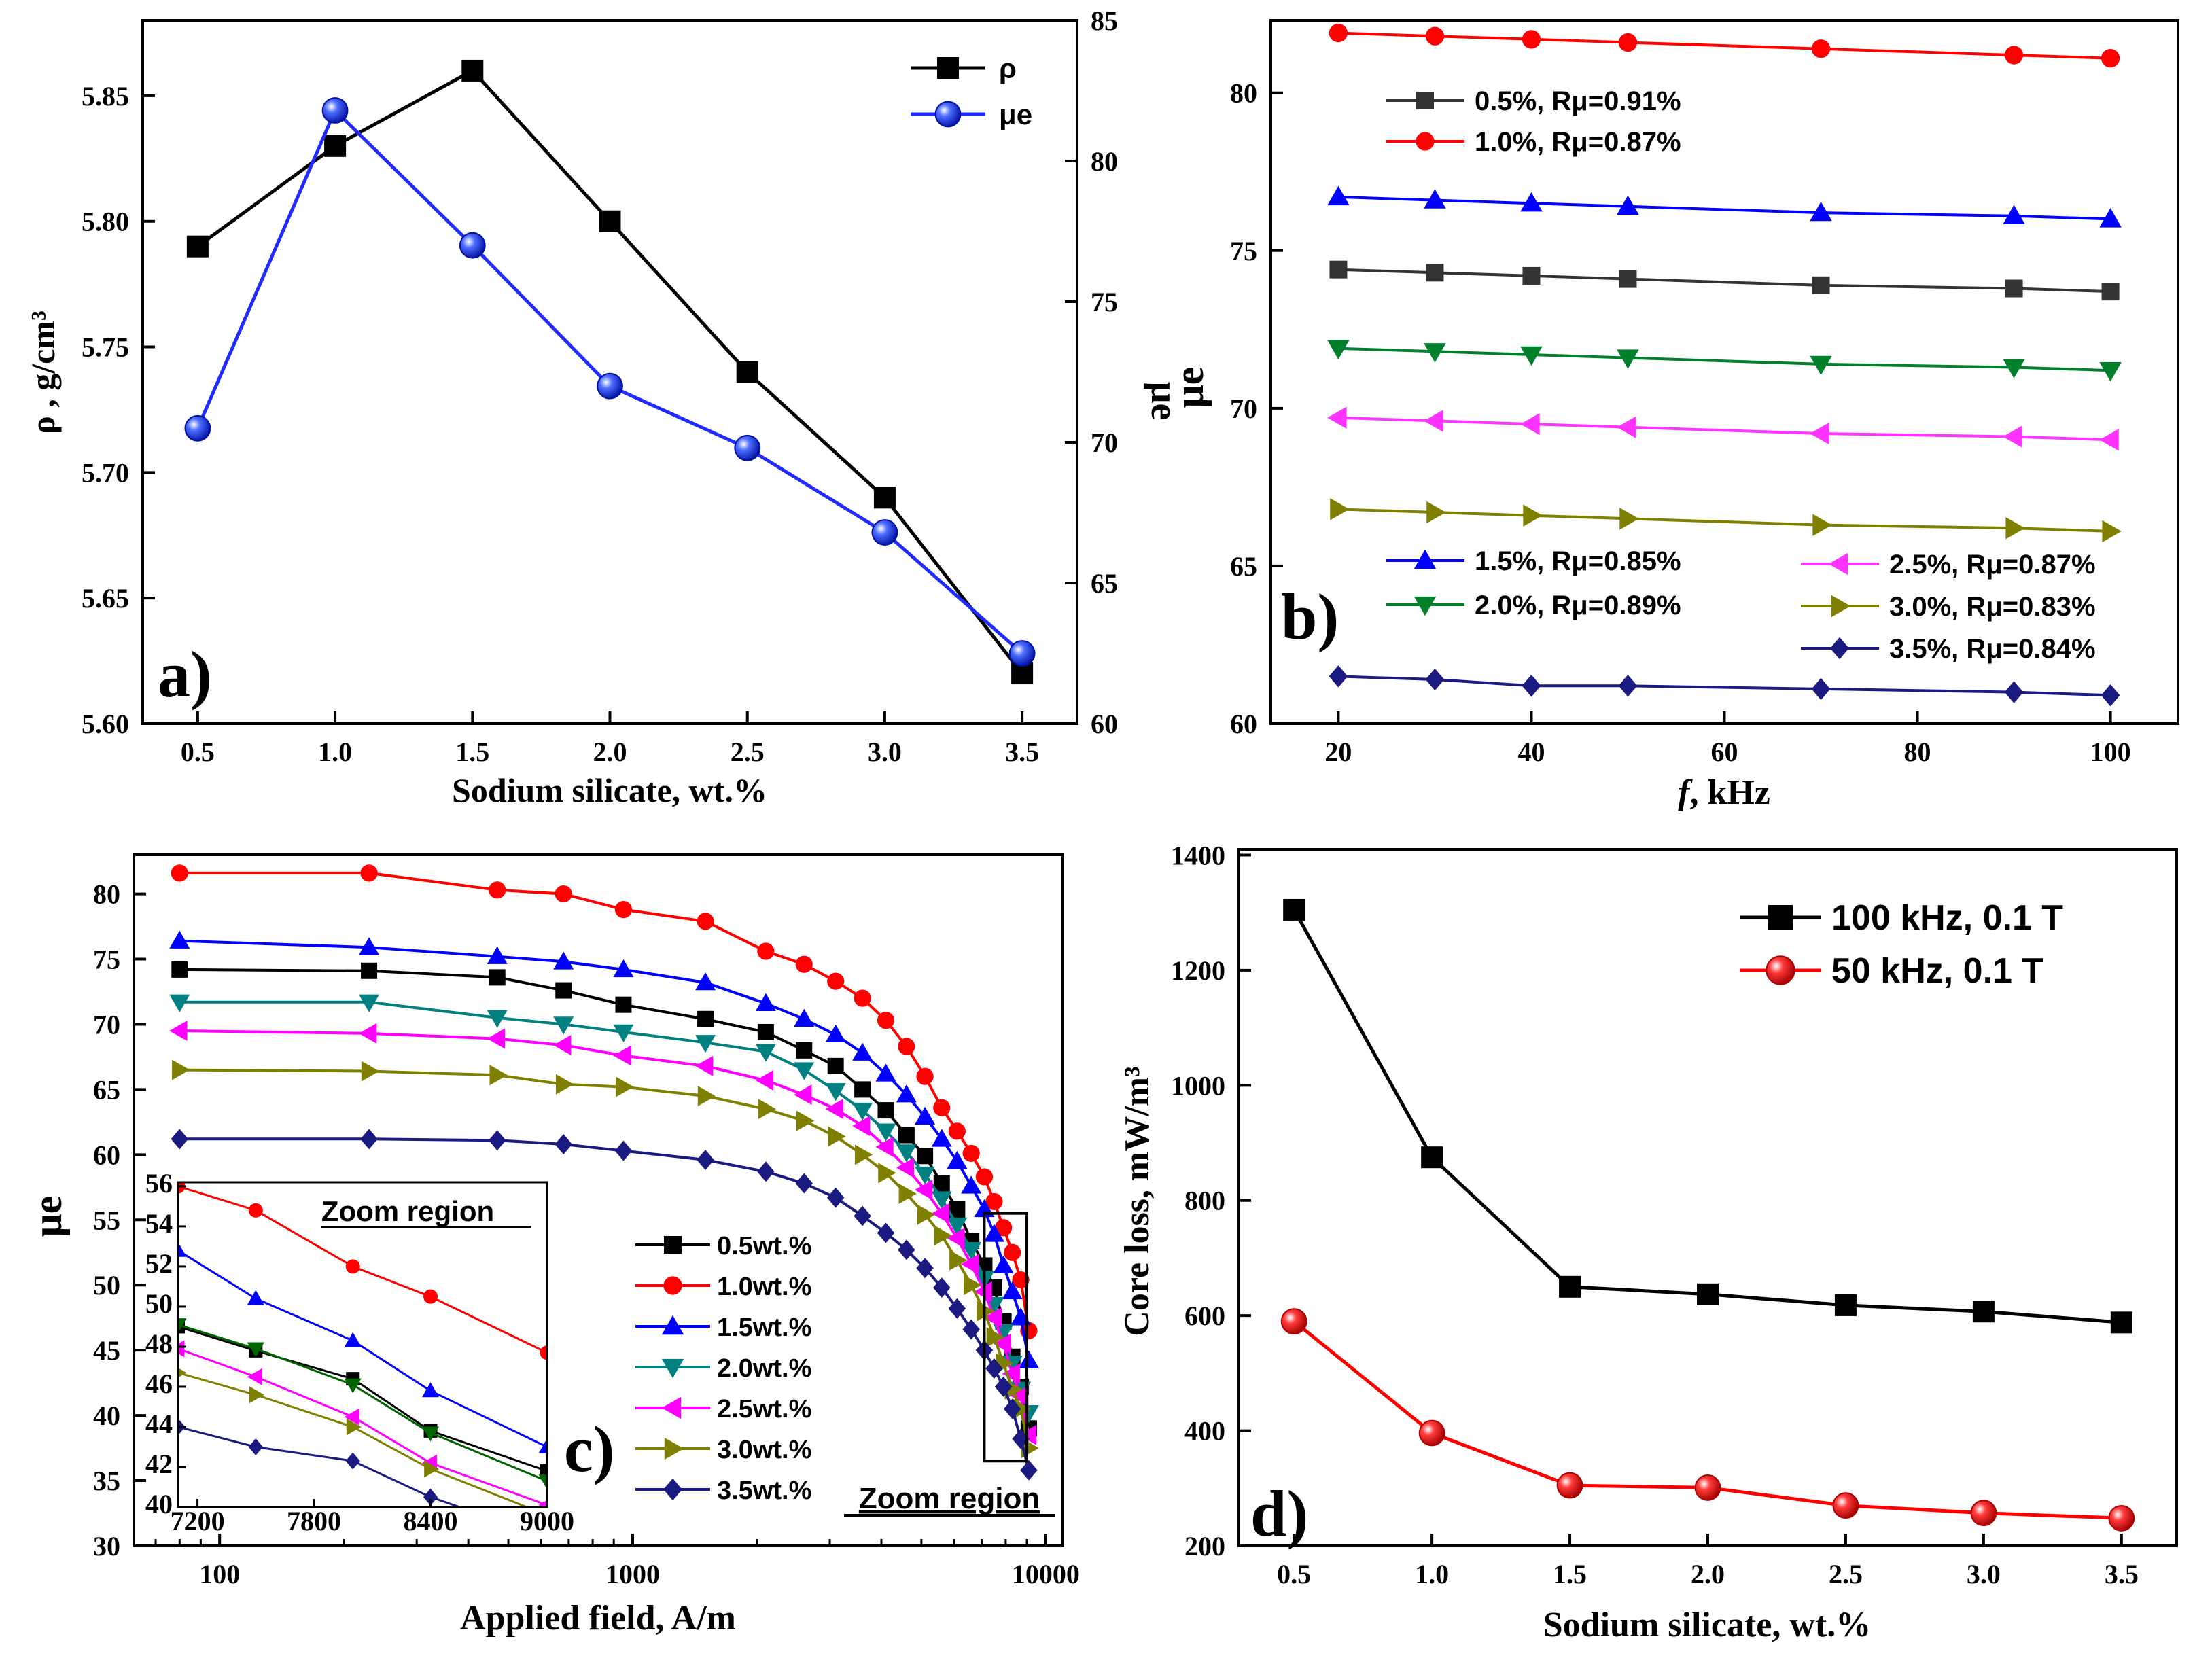 The width and height of the screenshot is (2212, 1662). I want to click on panel-b-legend-label: 1.5%, Rμ=0.85%, so click(1578, 561).